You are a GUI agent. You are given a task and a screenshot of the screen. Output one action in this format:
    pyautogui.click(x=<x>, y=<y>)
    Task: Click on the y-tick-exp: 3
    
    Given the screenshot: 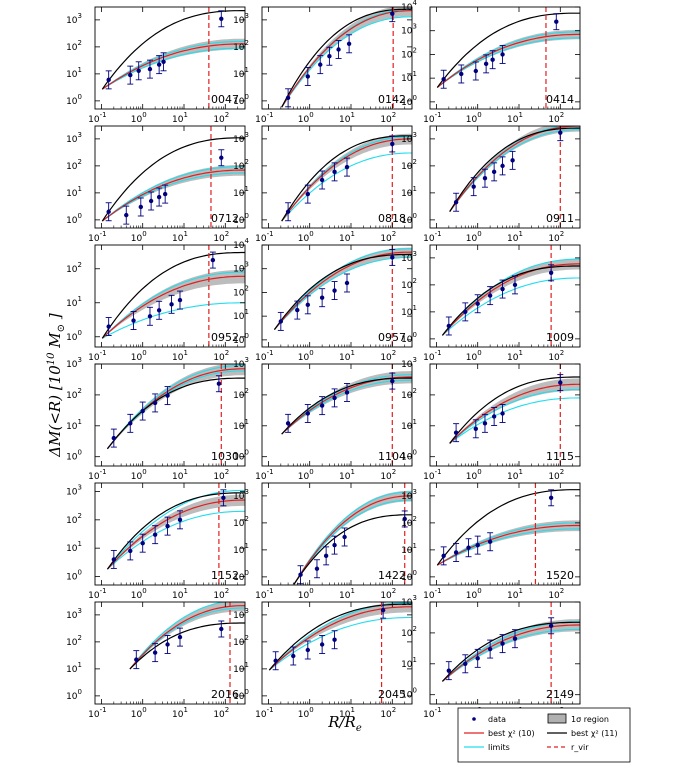 What is the action you would take?
    pyautogui.click(x=80, y=360)
    